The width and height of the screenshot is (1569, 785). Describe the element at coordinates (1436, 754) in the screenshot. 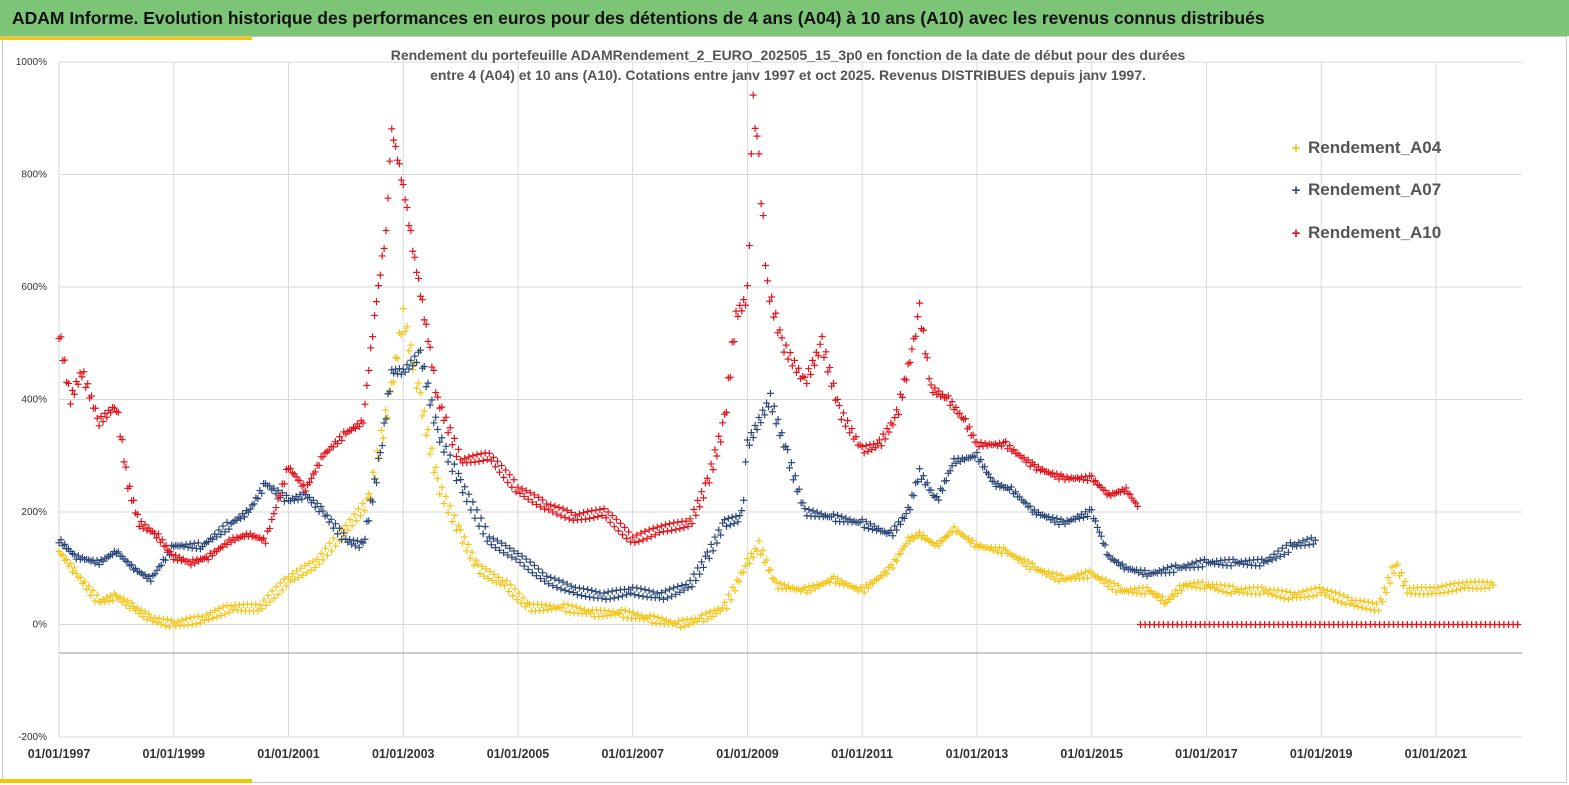

I see `x-tick-label: 01/01/2021` at that location.